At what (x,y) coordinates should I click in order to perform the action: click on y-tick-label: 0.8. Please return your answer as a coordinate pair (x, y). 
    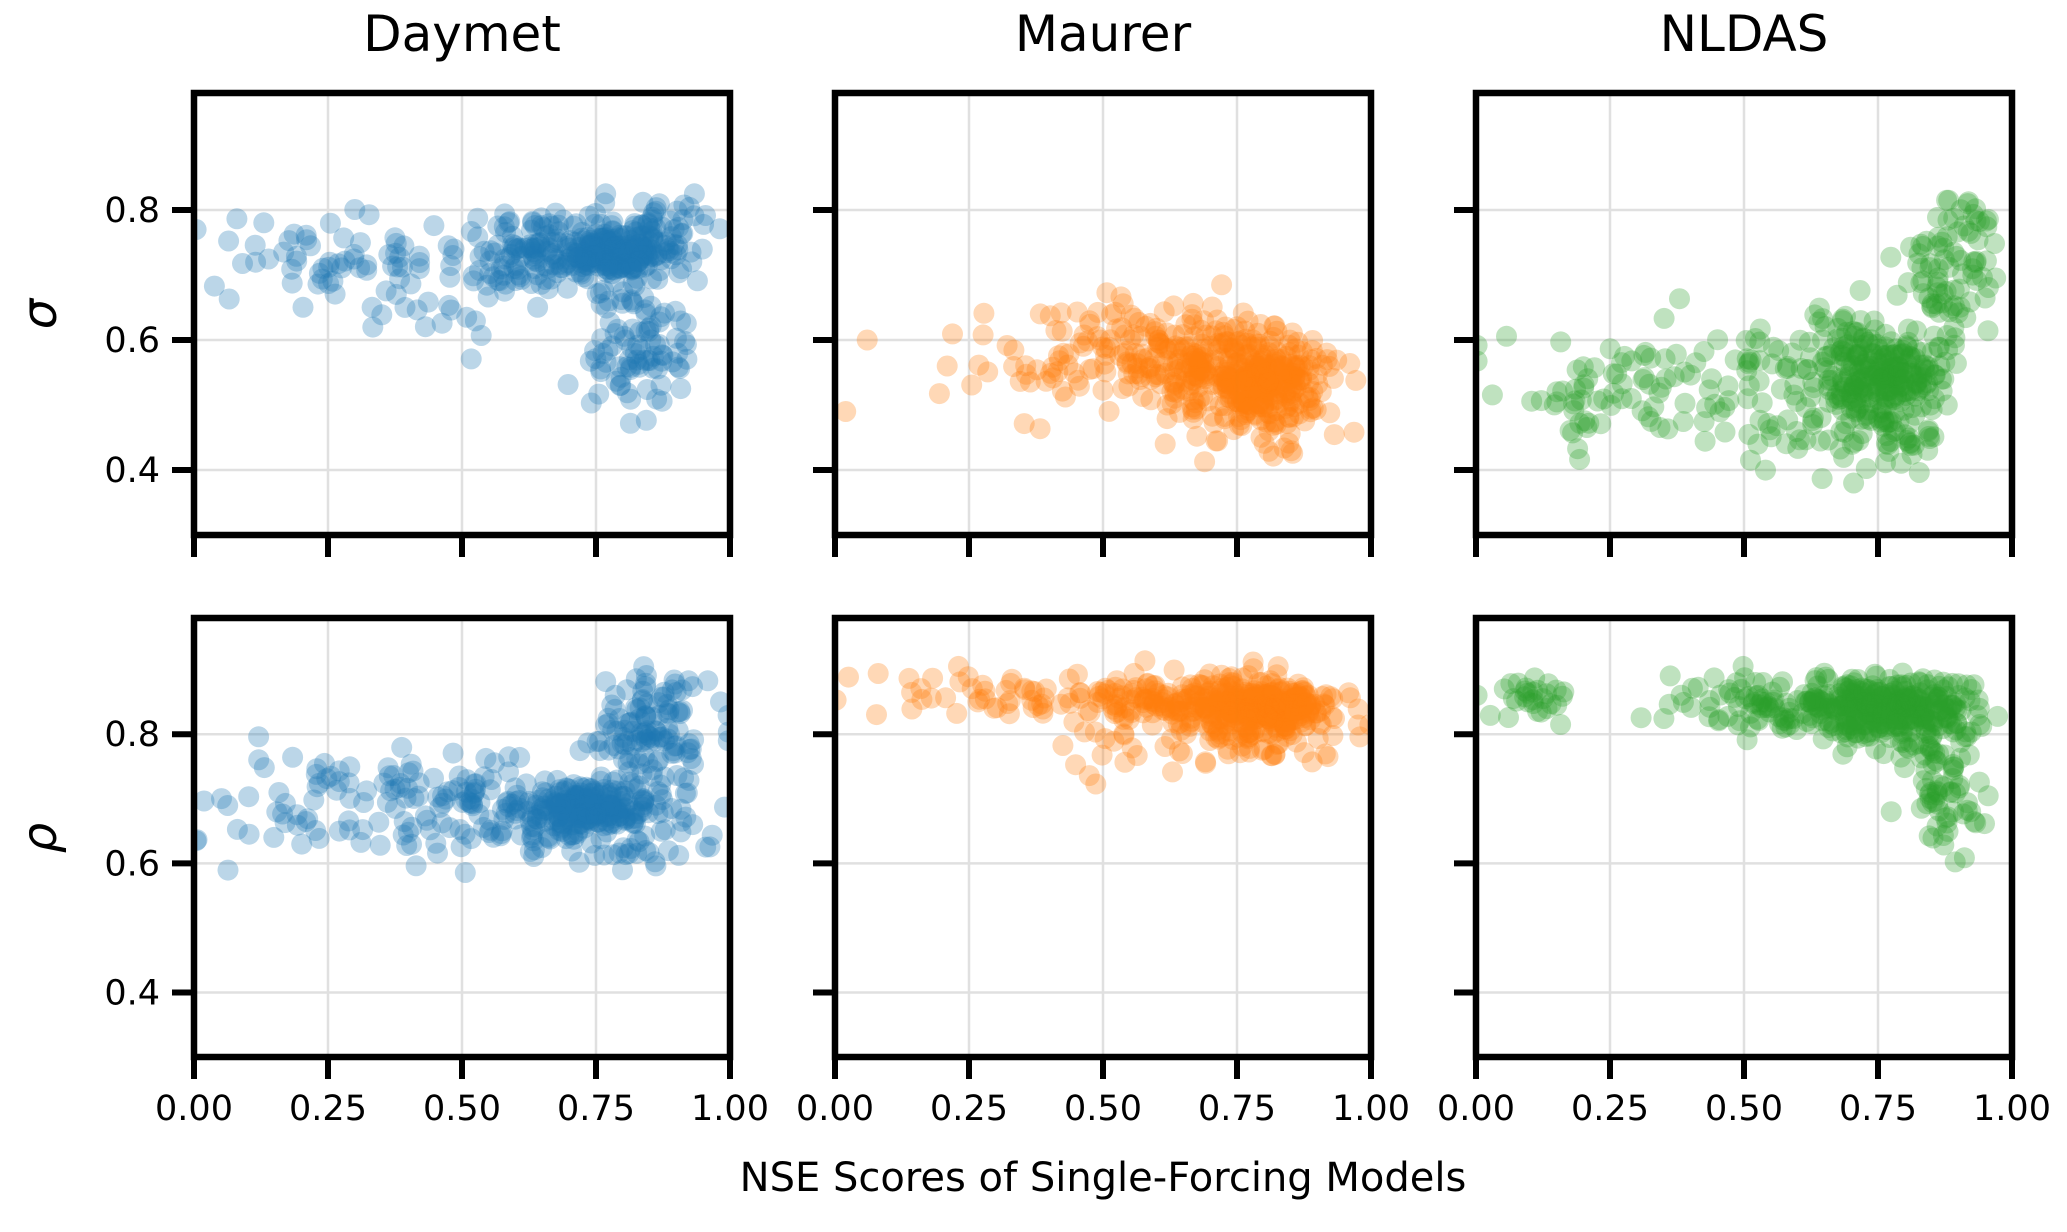
    Looking at the image, I should click on (132, 211).